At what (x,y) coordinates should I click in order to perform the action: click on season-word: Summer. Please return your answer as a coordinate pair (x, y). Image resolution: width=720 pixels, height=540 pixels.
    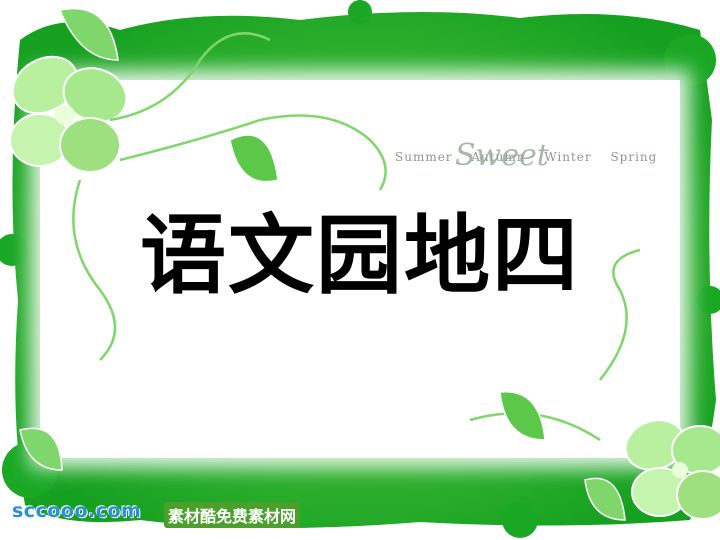
    Looking at the image, I should click on (424, 157).